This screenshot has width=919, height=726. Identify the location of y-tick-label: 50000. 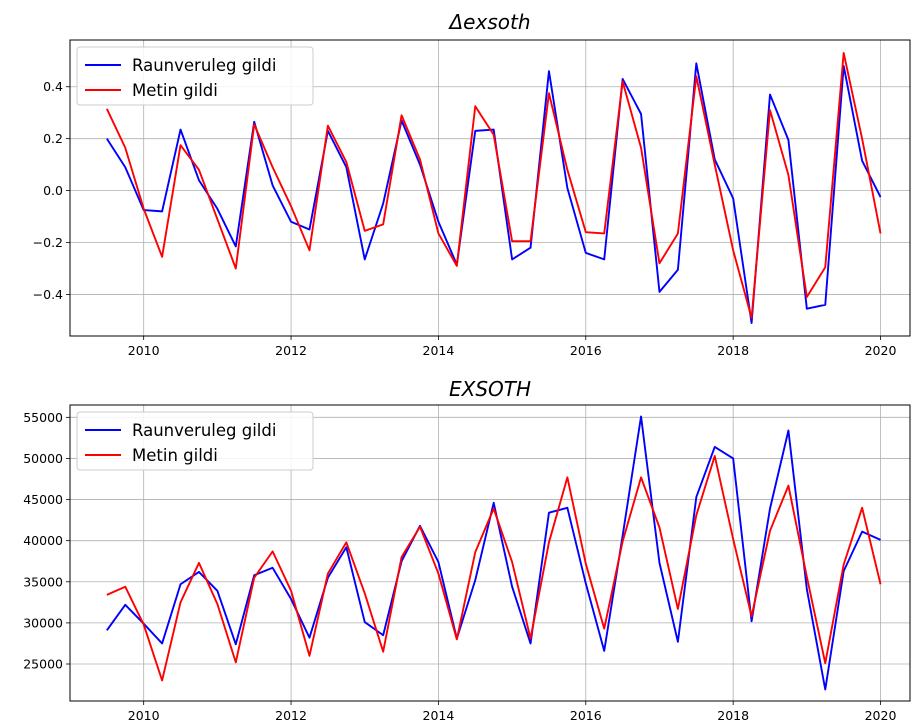
(43, 458).